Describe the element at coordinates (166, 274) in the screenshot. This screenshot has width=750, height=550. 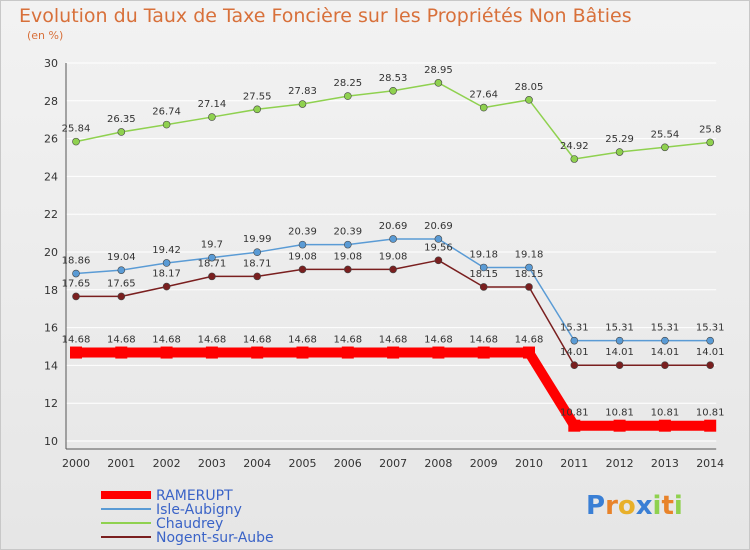
I see `data-label: 18.17` at that location.